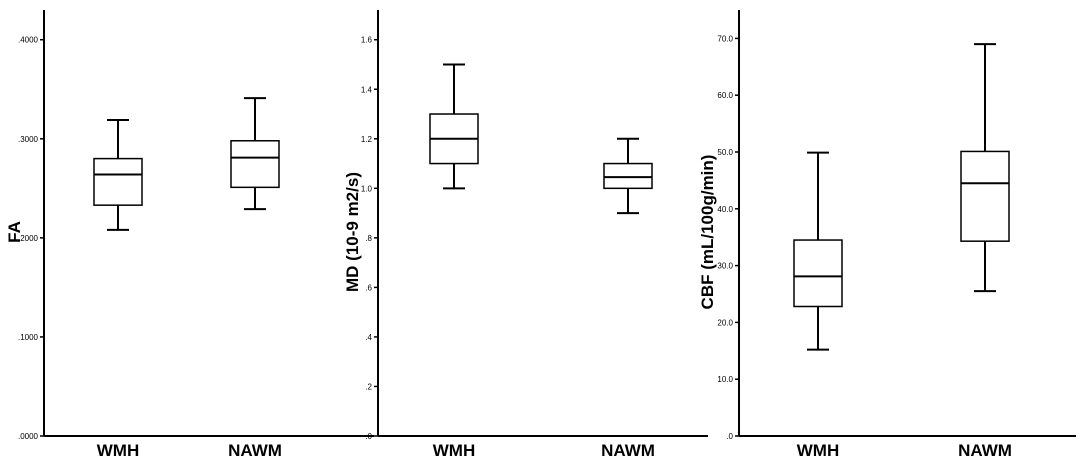  Describe the element at coordinates (367, 40) in the screenshot. I see `y-tick-label: 1.6` at that location.